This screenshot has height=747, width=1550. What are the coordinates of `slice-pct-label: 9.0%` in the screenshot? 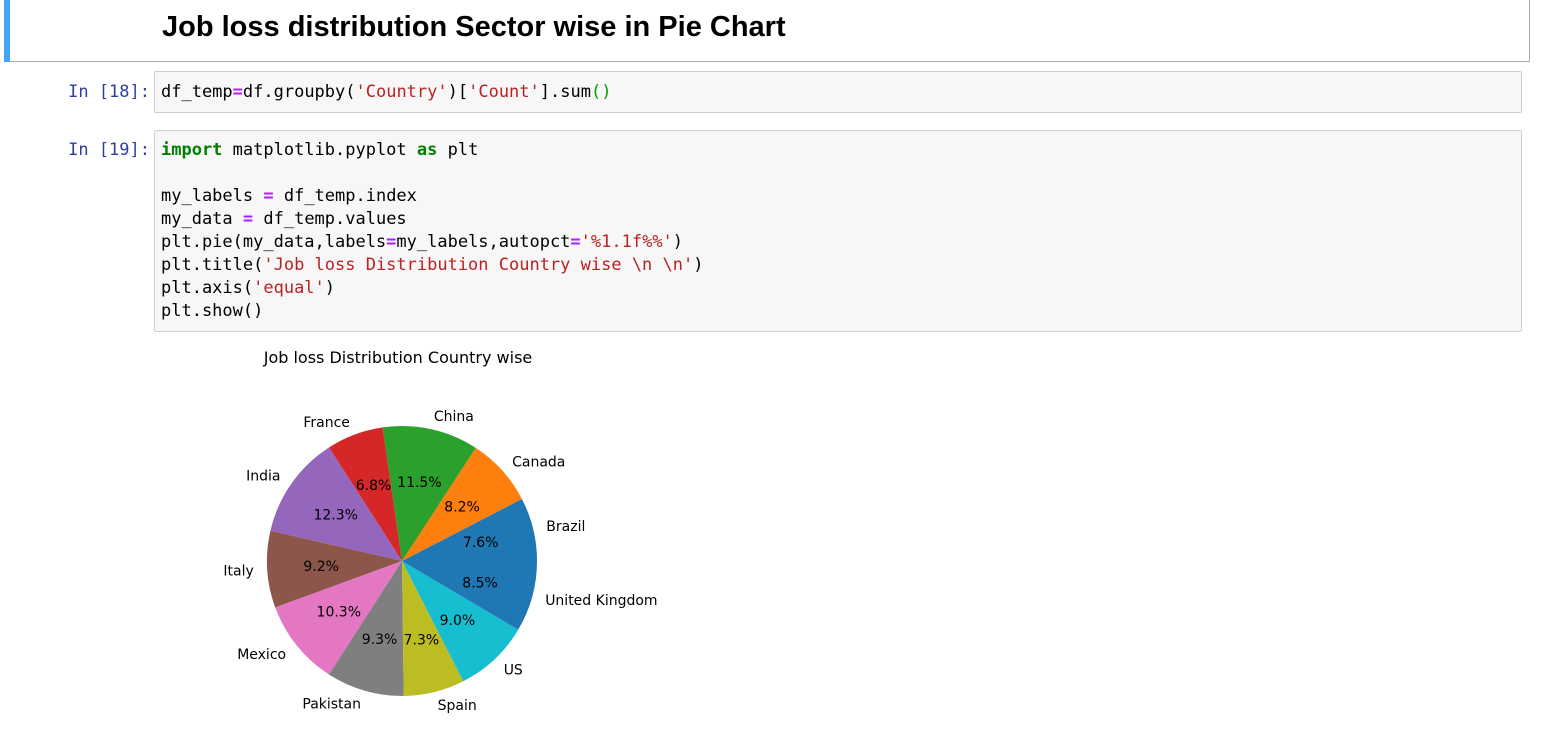 It's located at (458, 621).